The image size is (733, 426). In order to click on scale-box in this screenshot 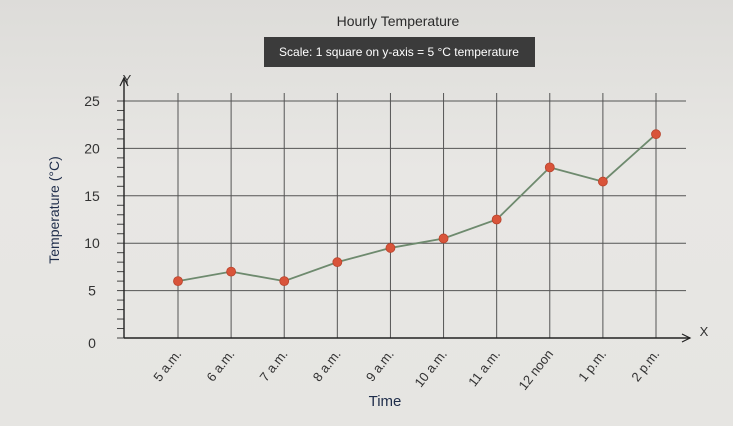, I will do `click(399, 52)`.